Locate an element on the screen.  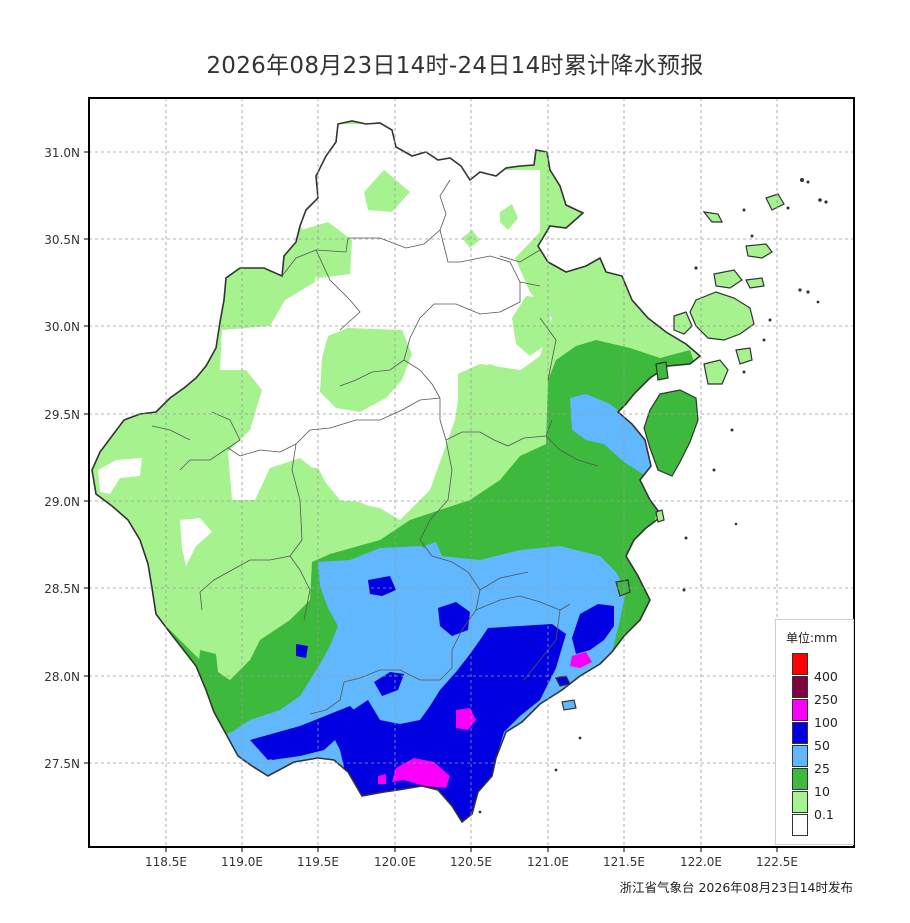
map-title: 2026年08月23日14时-24日14时累计降水预报 is located at coordinates (455, 66).